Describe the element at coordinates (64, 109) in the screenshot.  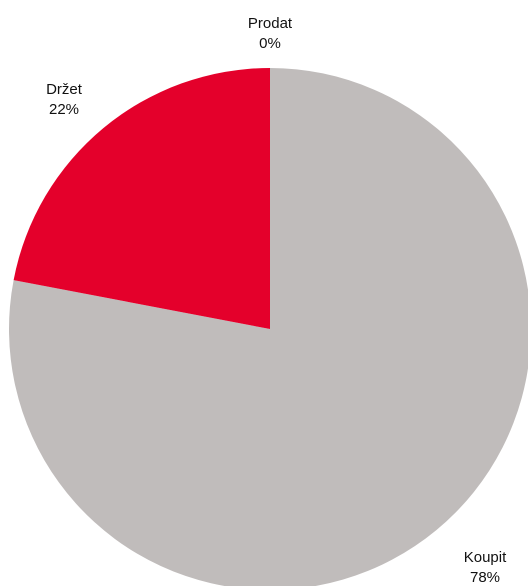
I see `slice-label-percent: 22%` at that location.